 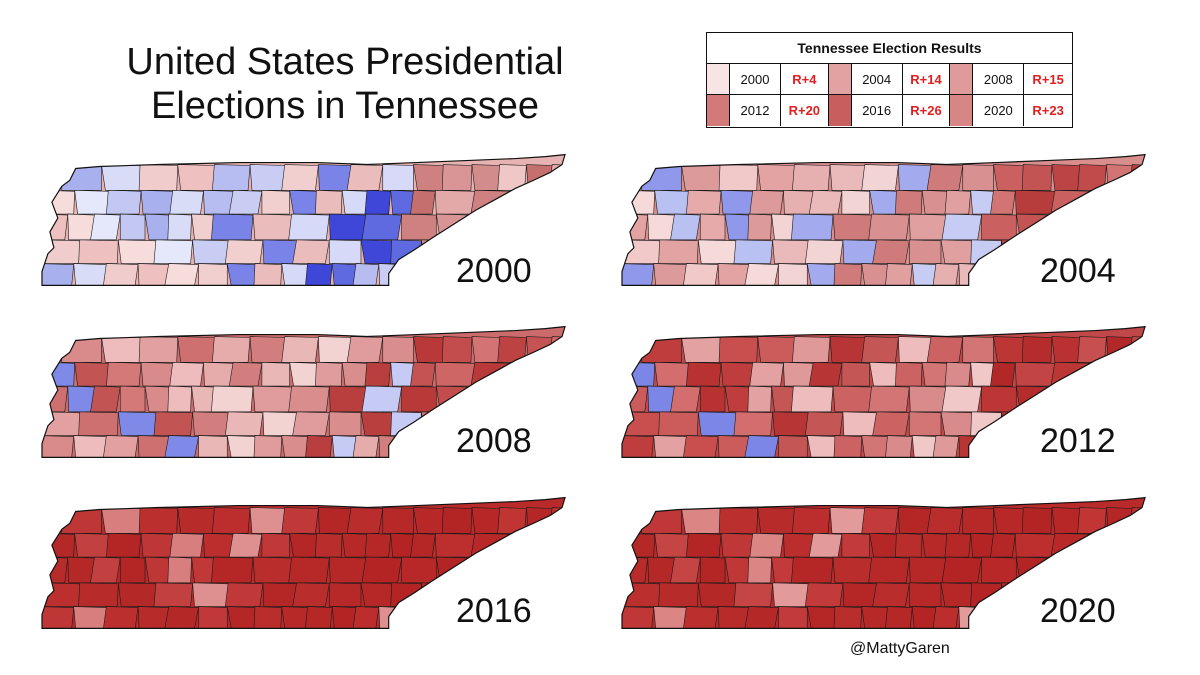 What do you see at coordinates (877, 79) in the screenshot?
I see `legend-year: 2004` at bounding box center [877, 79].